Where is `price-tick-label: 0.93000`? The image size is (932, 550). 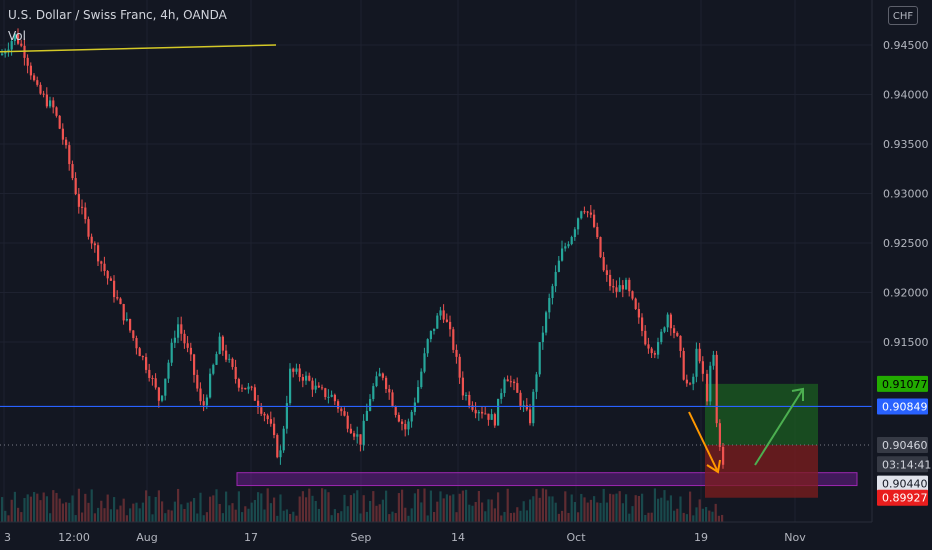 price-tick-label: 0.93000 is located at coordinates (906, 194).